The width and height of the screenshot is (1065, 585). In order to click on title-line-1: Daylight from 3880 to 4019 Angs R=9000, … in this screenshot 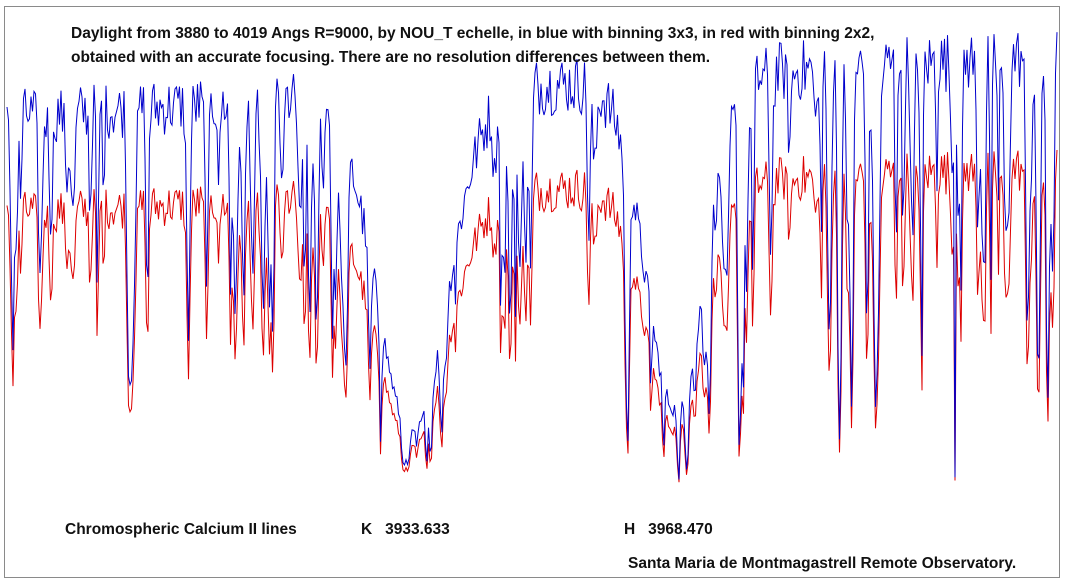, I will do `click(473, 33)`.